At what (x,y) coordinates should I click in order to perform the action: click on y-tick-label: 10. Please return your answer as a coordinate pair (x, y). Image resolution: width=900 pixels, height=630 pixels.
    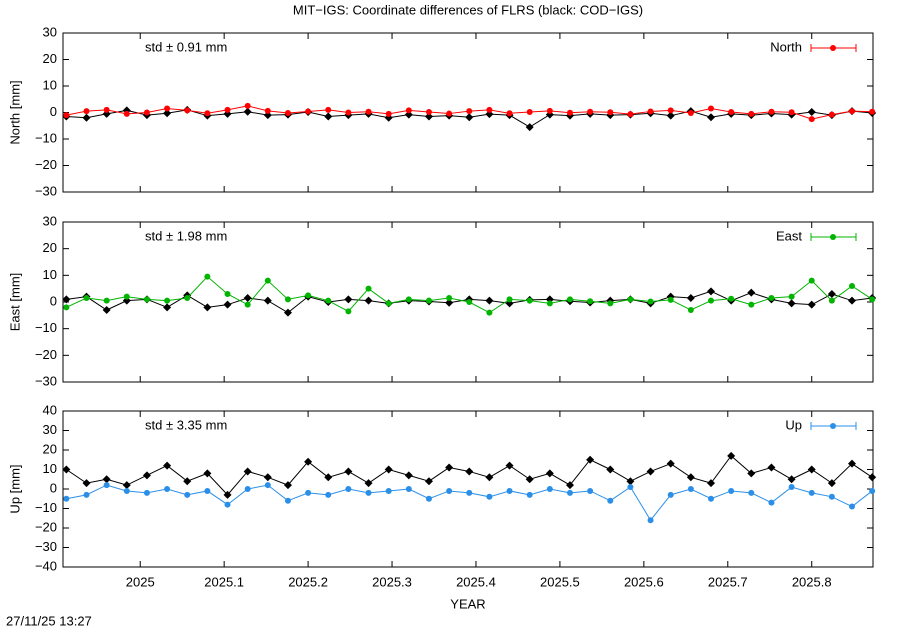
    Looking at the image, I should click on (50, 468).